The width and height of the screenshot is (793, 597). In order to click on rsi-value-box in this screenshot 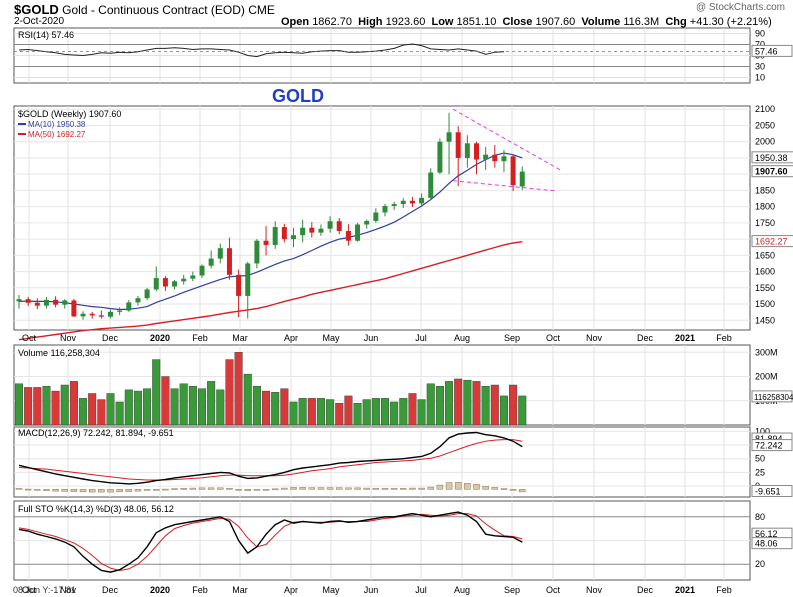, I will do `click(772, 50)`.